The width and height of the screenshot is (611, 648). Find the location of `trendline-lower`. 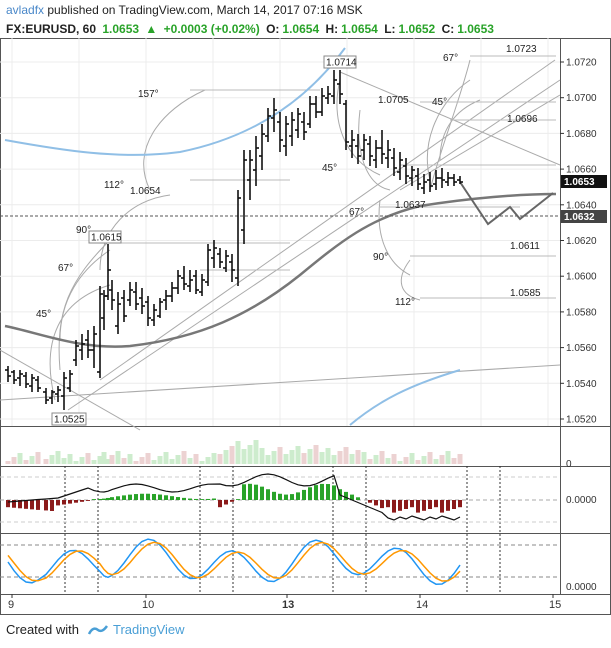

trendline-lower is located at coordinates (280, 382).